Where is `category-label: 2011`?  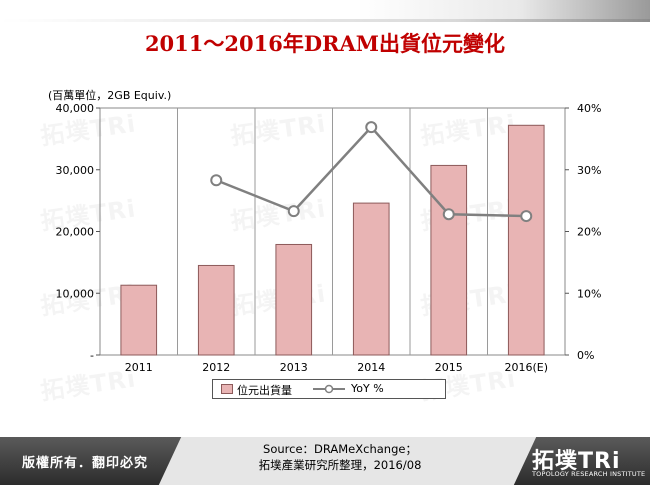
category-label: 2011 is located at coordinates (139, 367).